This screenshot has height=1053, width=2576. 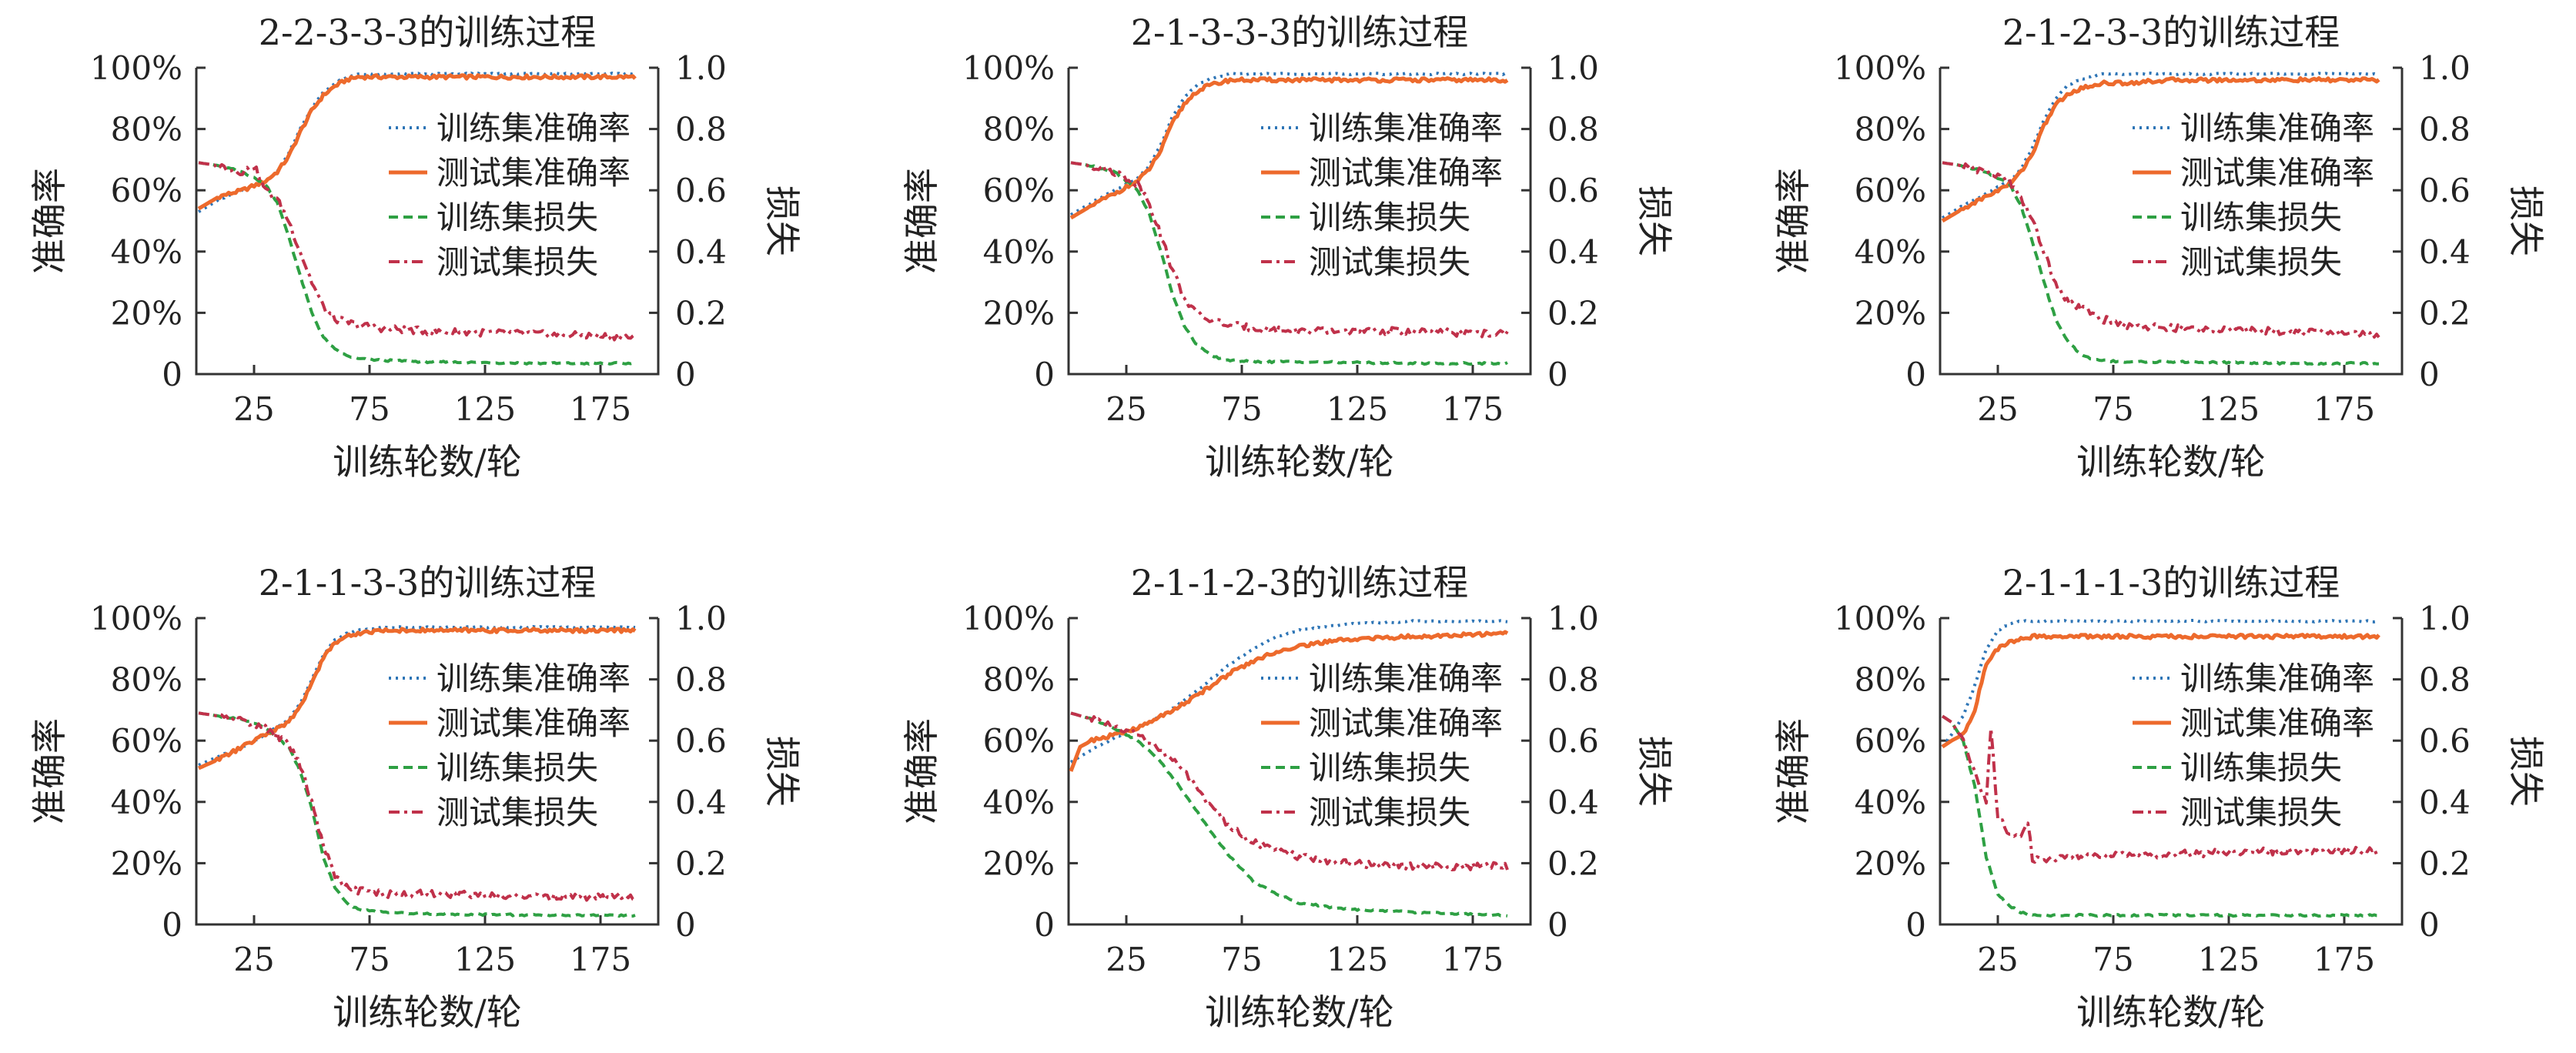 I want to click on x-tick-label: 75, so click(x=370, y=409).